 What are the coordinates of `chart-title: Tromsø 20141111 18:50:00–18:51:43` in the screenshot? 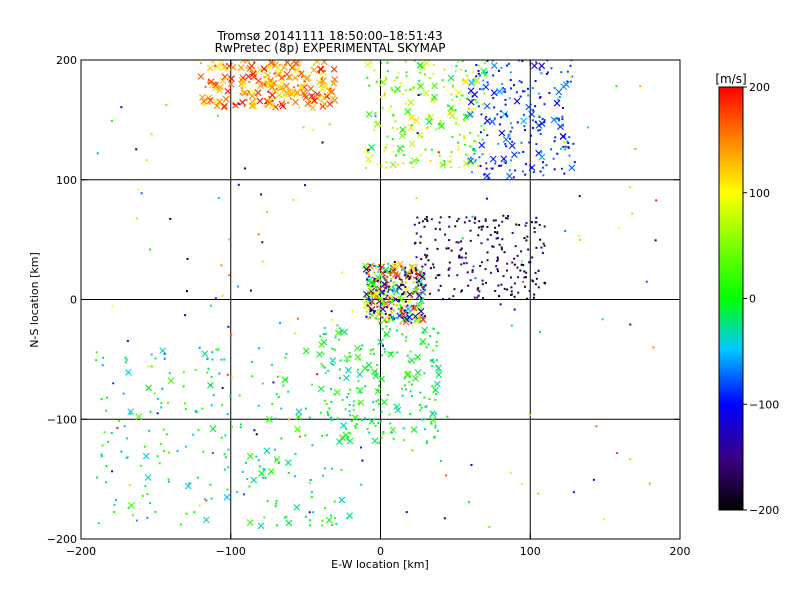 It's located at (329, 36).